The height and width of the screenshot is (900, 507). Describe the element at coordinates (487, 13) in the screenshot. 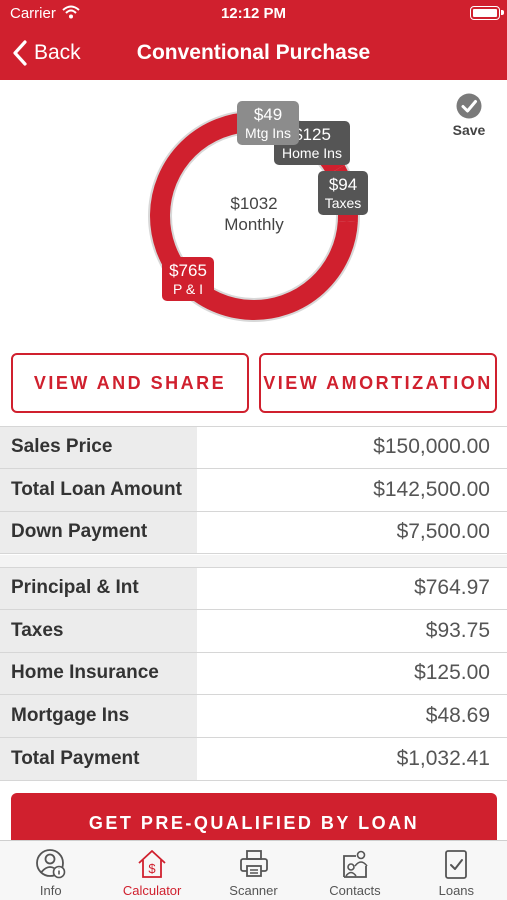

I see `battery-icon` at that location.